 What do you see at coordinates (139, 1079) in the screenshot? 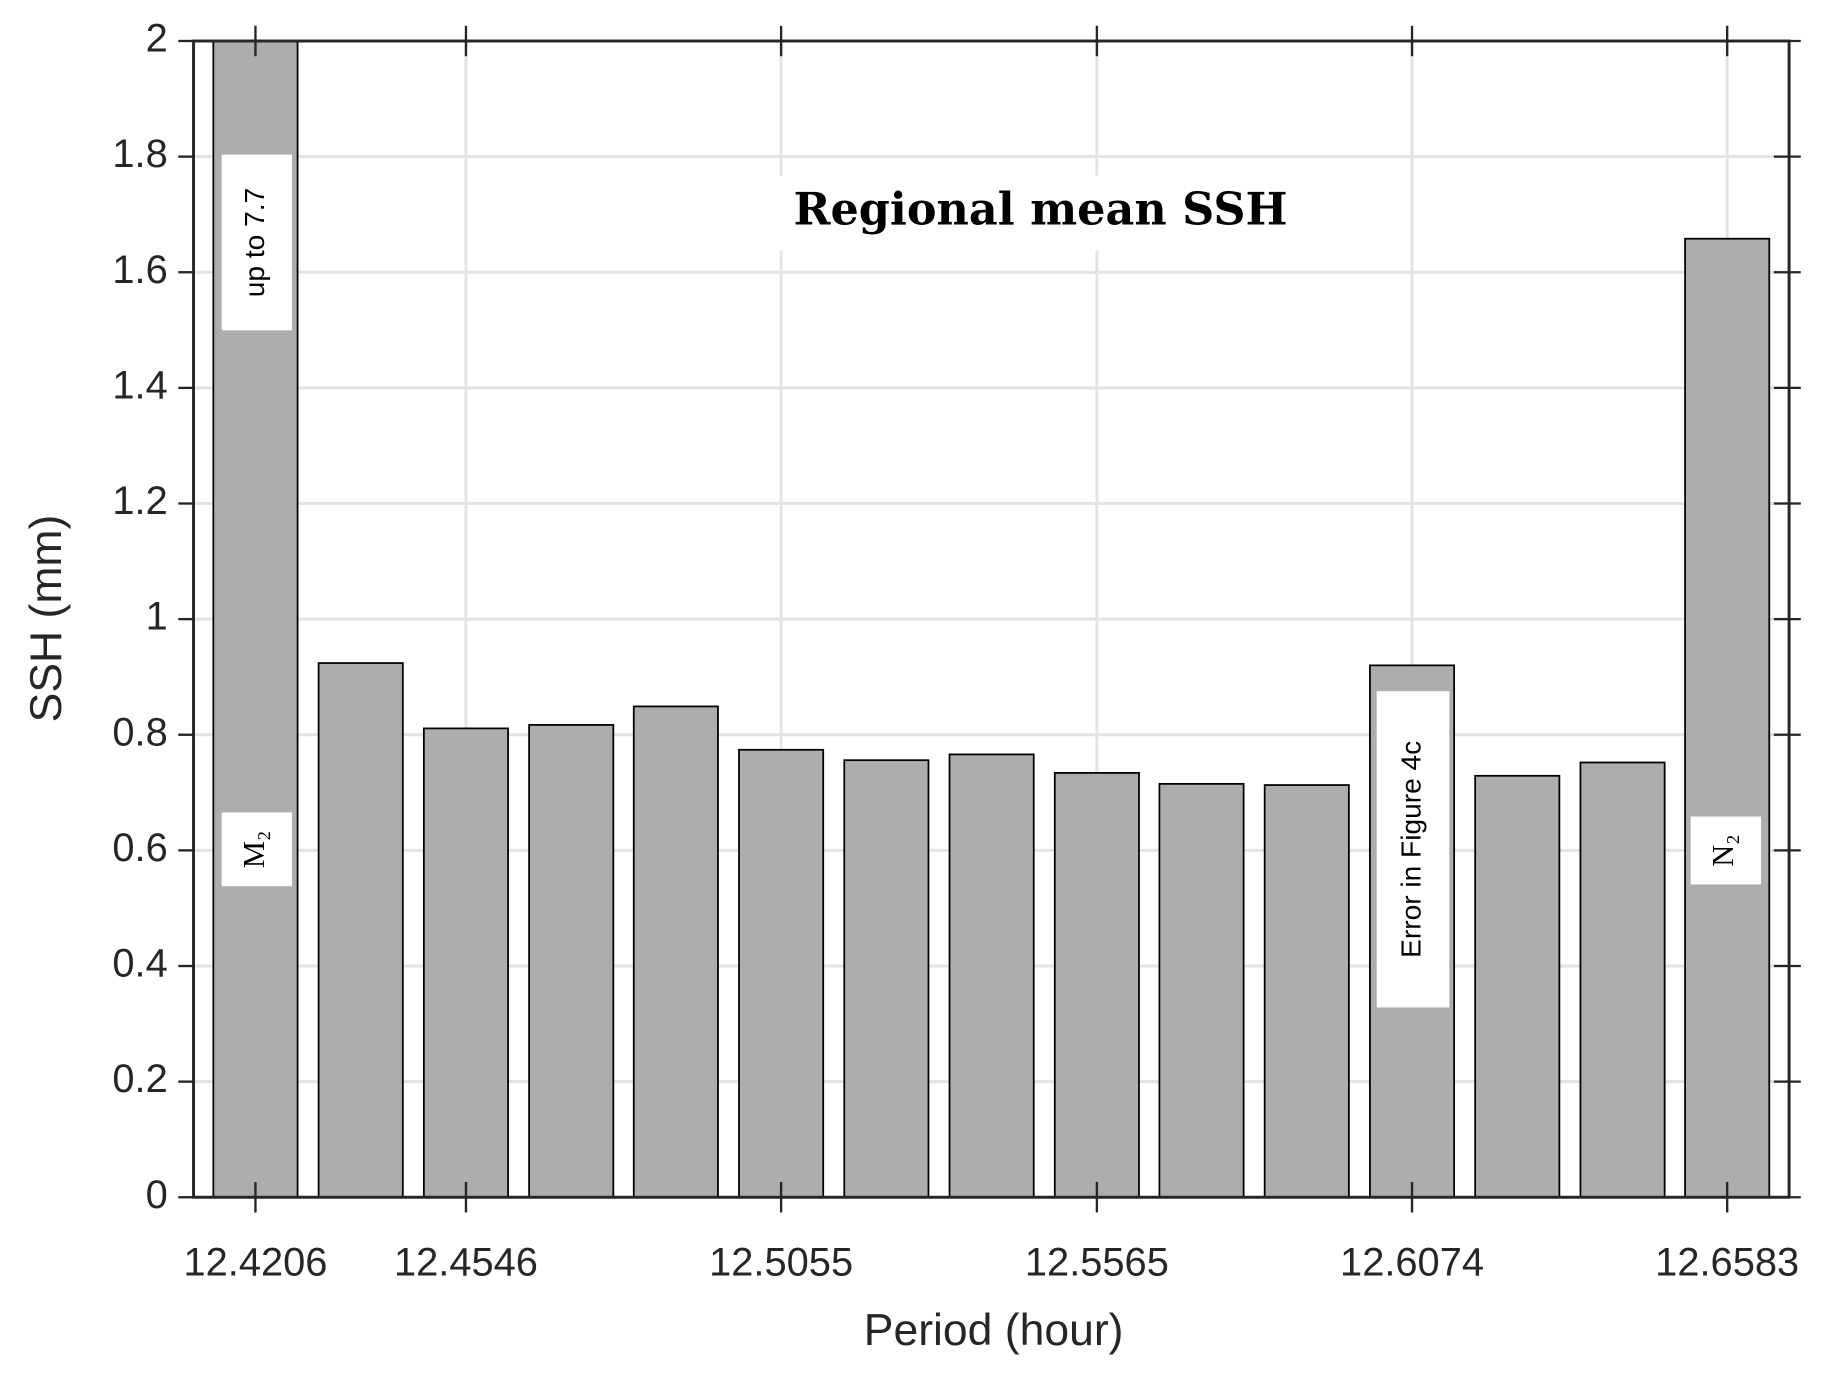
I see `y-tick-label: 0.2` at bounding box center [139, 1079].